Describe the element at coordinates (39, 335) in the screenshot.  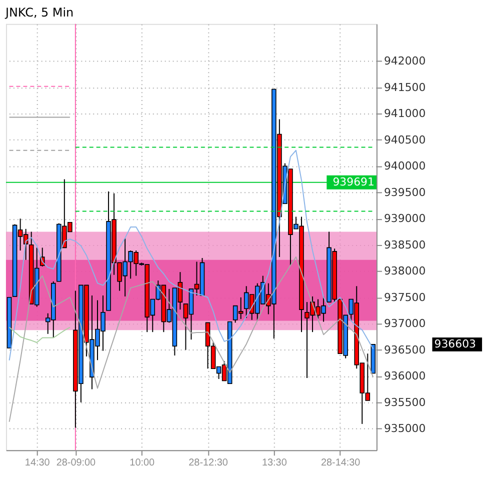
I see `line-series` at that location.